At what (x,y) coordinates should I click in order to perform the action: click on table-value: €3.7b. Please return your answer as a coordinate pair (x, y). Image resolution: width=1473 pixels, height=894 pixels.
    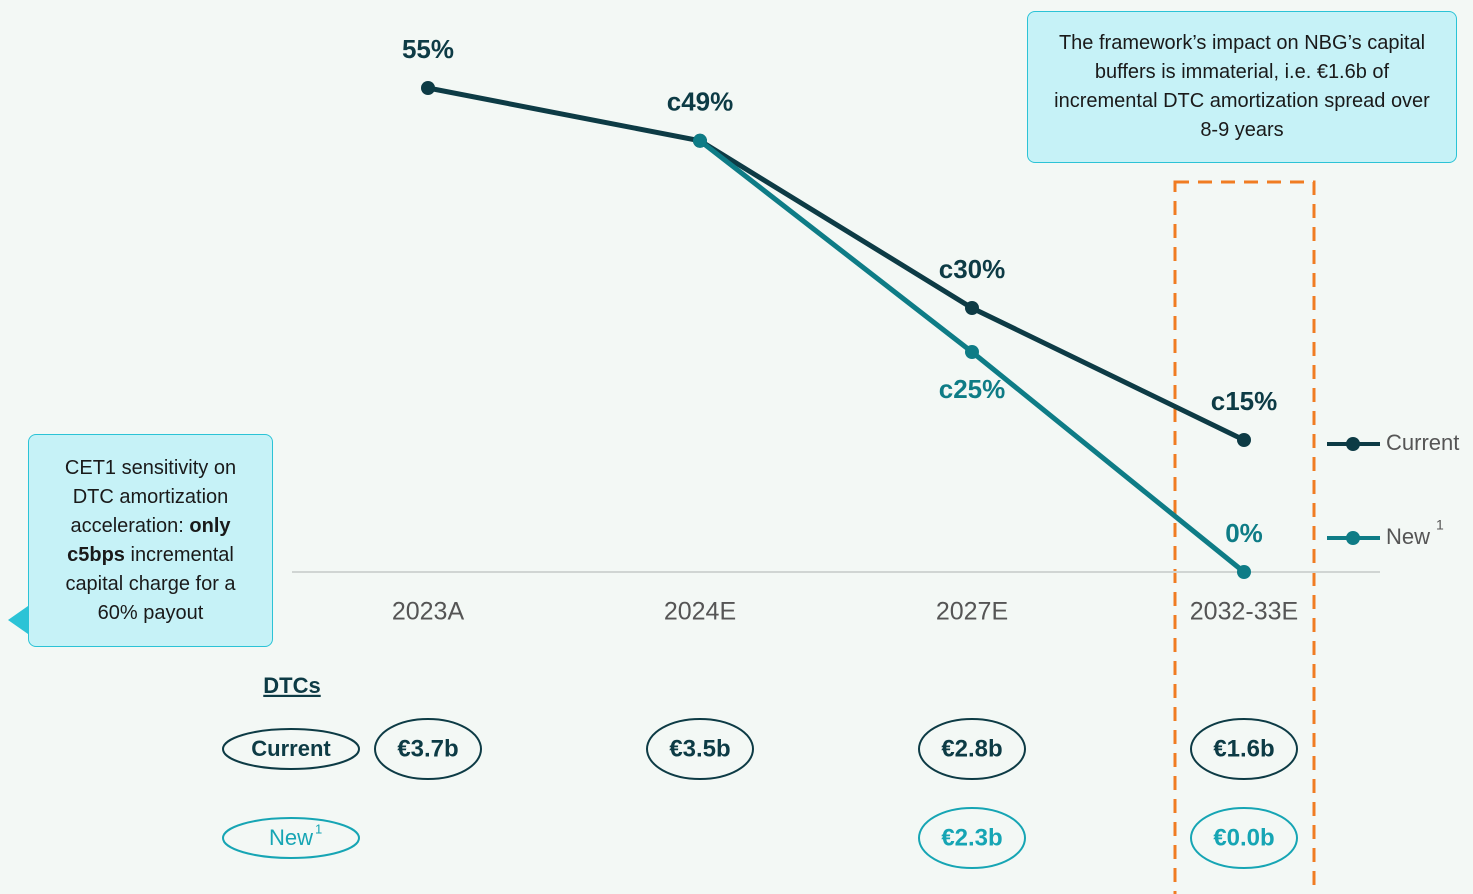
    Looking at the image, I should click on (427, 748).